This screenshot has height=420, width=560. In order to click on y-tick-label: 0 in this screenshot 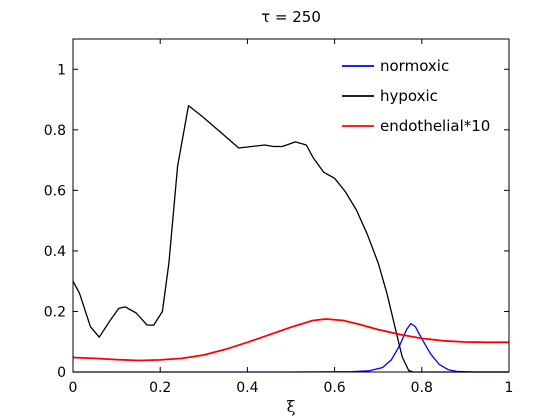, I will do `click(61, 373)`.